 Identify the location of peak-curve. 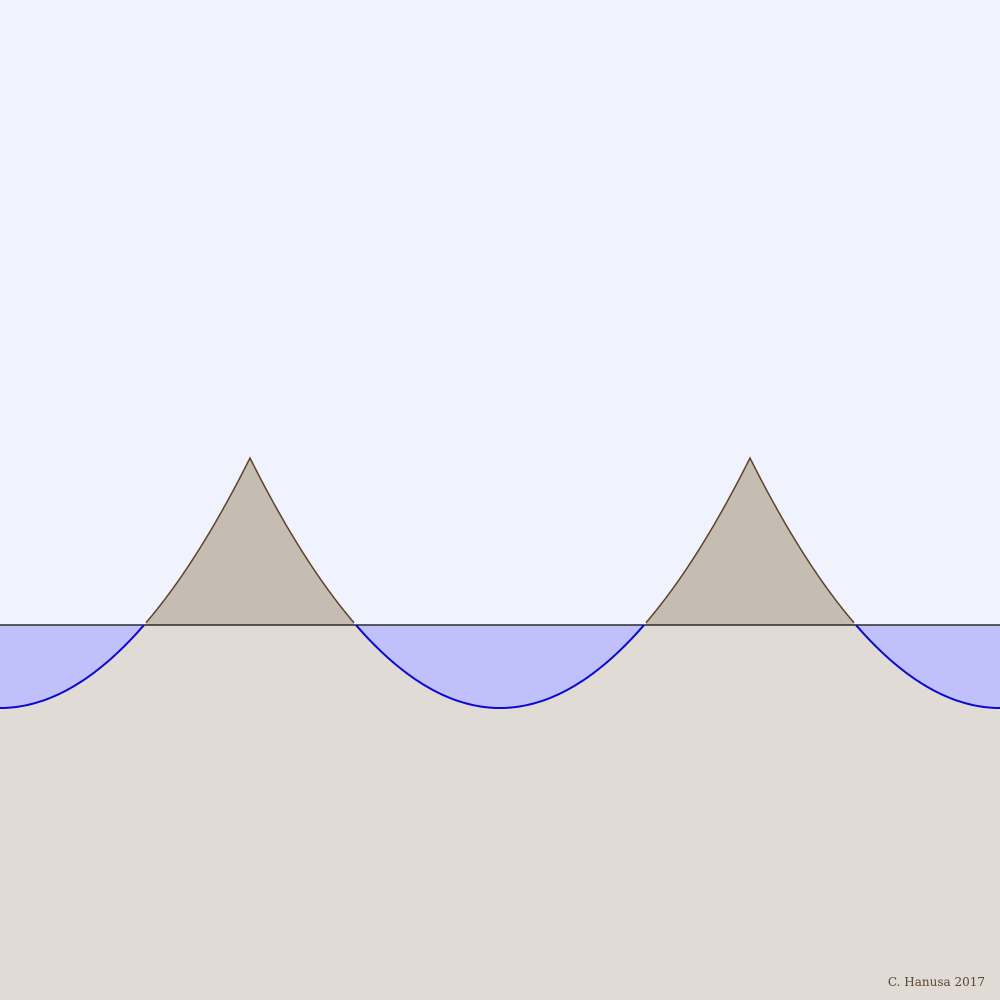
(500, 540).